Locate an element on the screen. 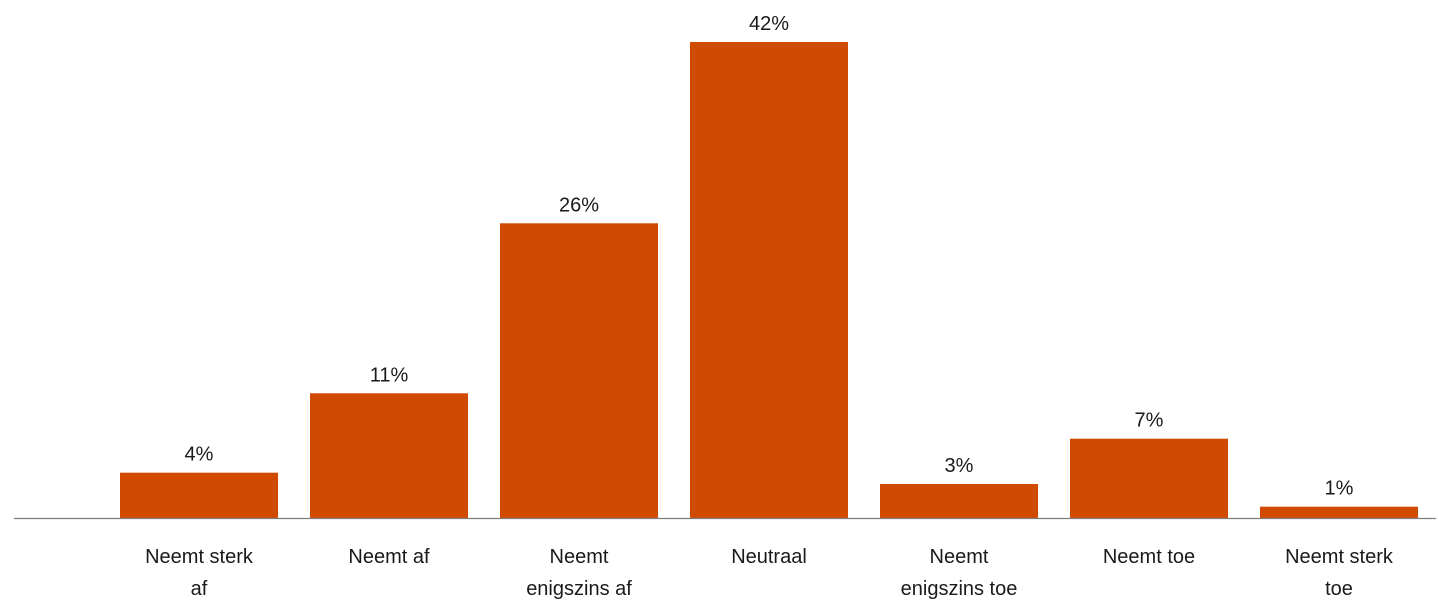 The width and height of the screenshot is (1438, 601). category-label-line: Neemt af is located at coordinates (389, 557).